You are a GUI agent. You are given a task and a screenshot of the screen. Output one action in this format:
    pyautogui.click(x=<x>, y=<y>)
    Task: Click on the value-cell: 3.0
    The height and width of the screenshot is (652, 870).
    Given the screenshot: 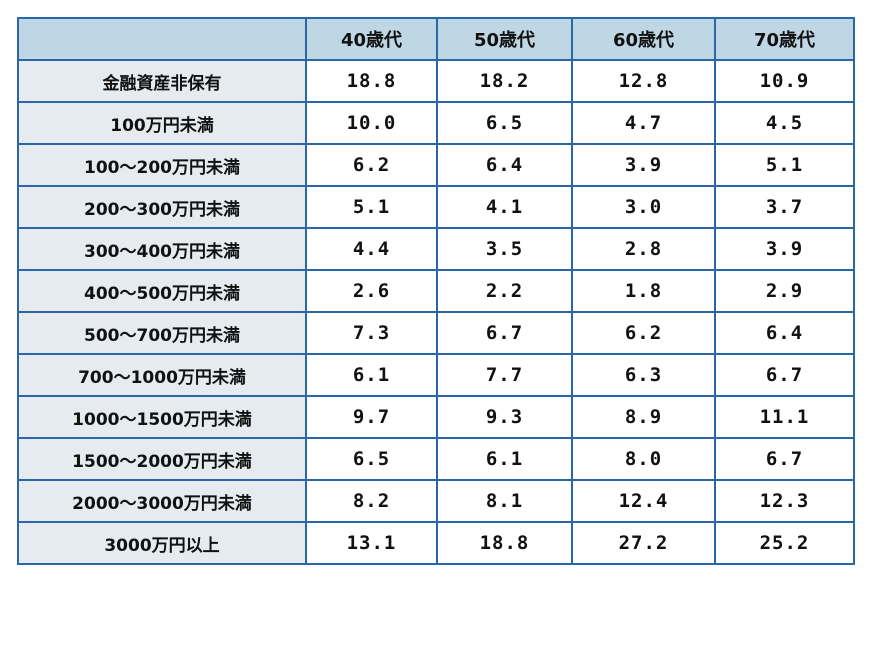 What is the action you would take?
    pyautogui.click(x=643, y=207)
    